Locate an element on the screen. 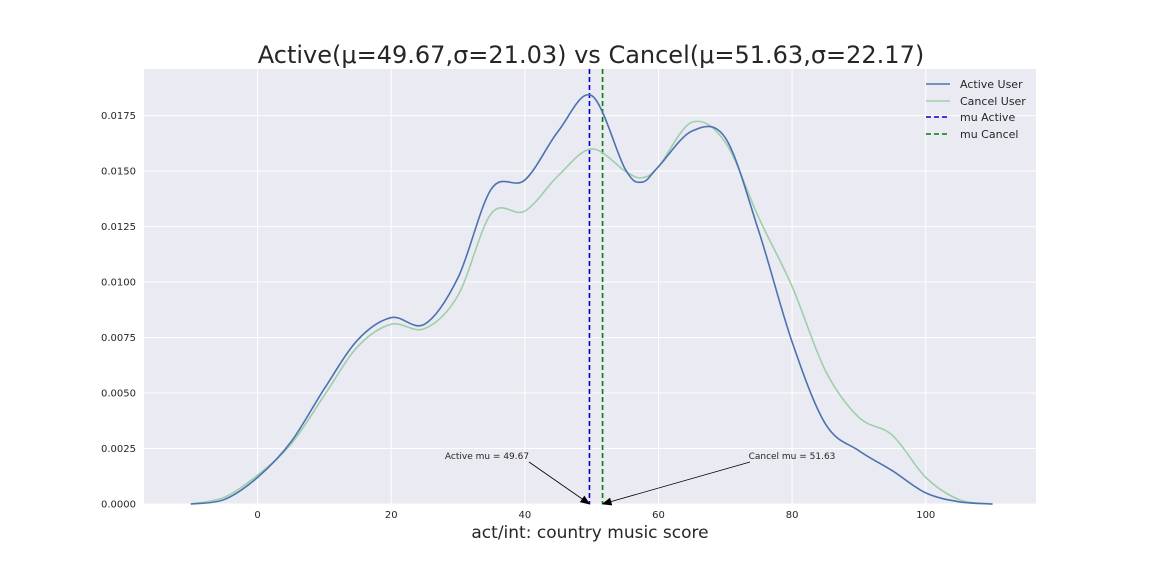  x-tick-label: 20 is located at coordinates (391, 515).